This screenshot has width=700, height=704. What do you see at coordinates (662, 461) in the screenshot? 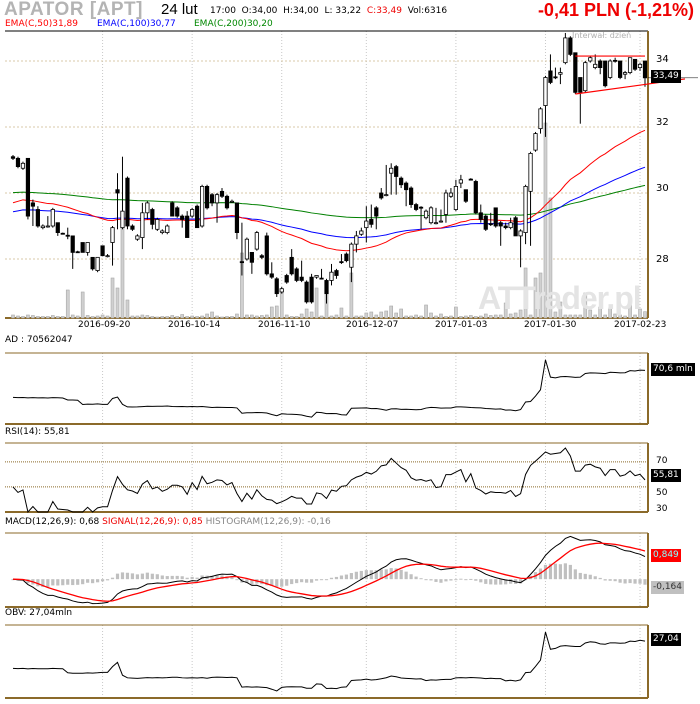
I see `rsi-level-label: 70` at bounding box center [662, 461].